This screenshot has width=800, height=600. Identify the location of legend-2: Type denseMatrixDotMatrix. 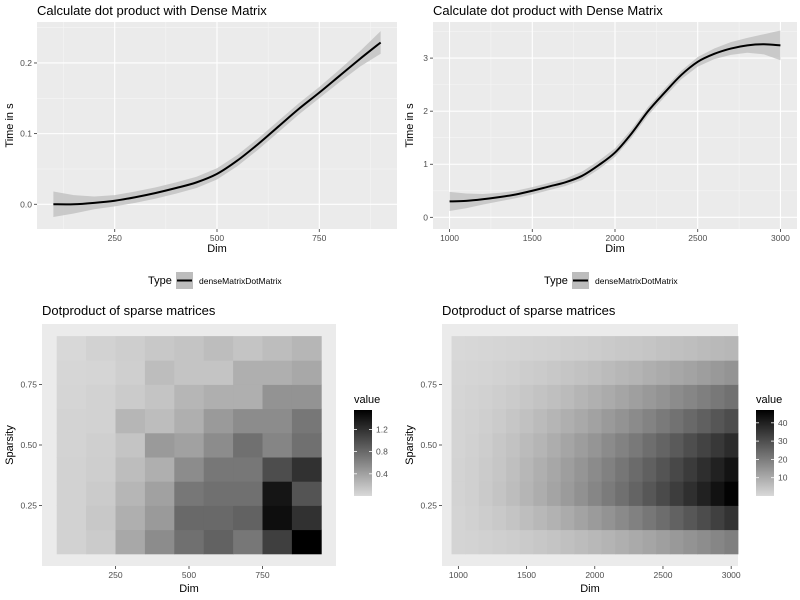
(611, 280).